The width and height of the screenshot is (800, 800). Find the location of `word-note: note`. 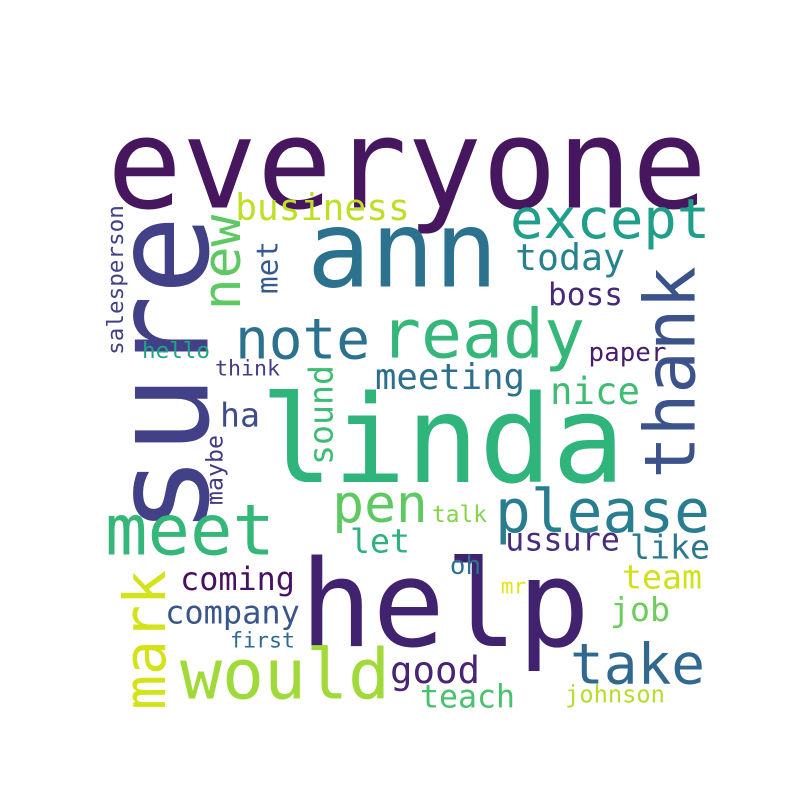

word-note: note is located at coordinates (302, 340).